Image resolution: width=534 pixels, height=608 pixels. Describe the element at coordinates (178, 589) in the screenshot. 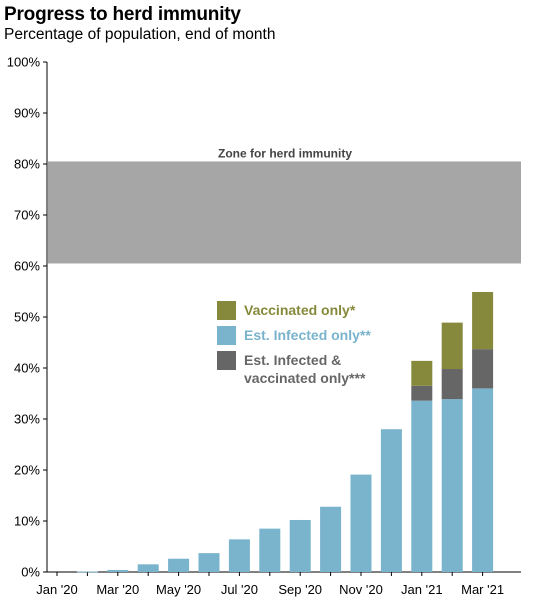

I see `x-tick-label: May '20` at that location.